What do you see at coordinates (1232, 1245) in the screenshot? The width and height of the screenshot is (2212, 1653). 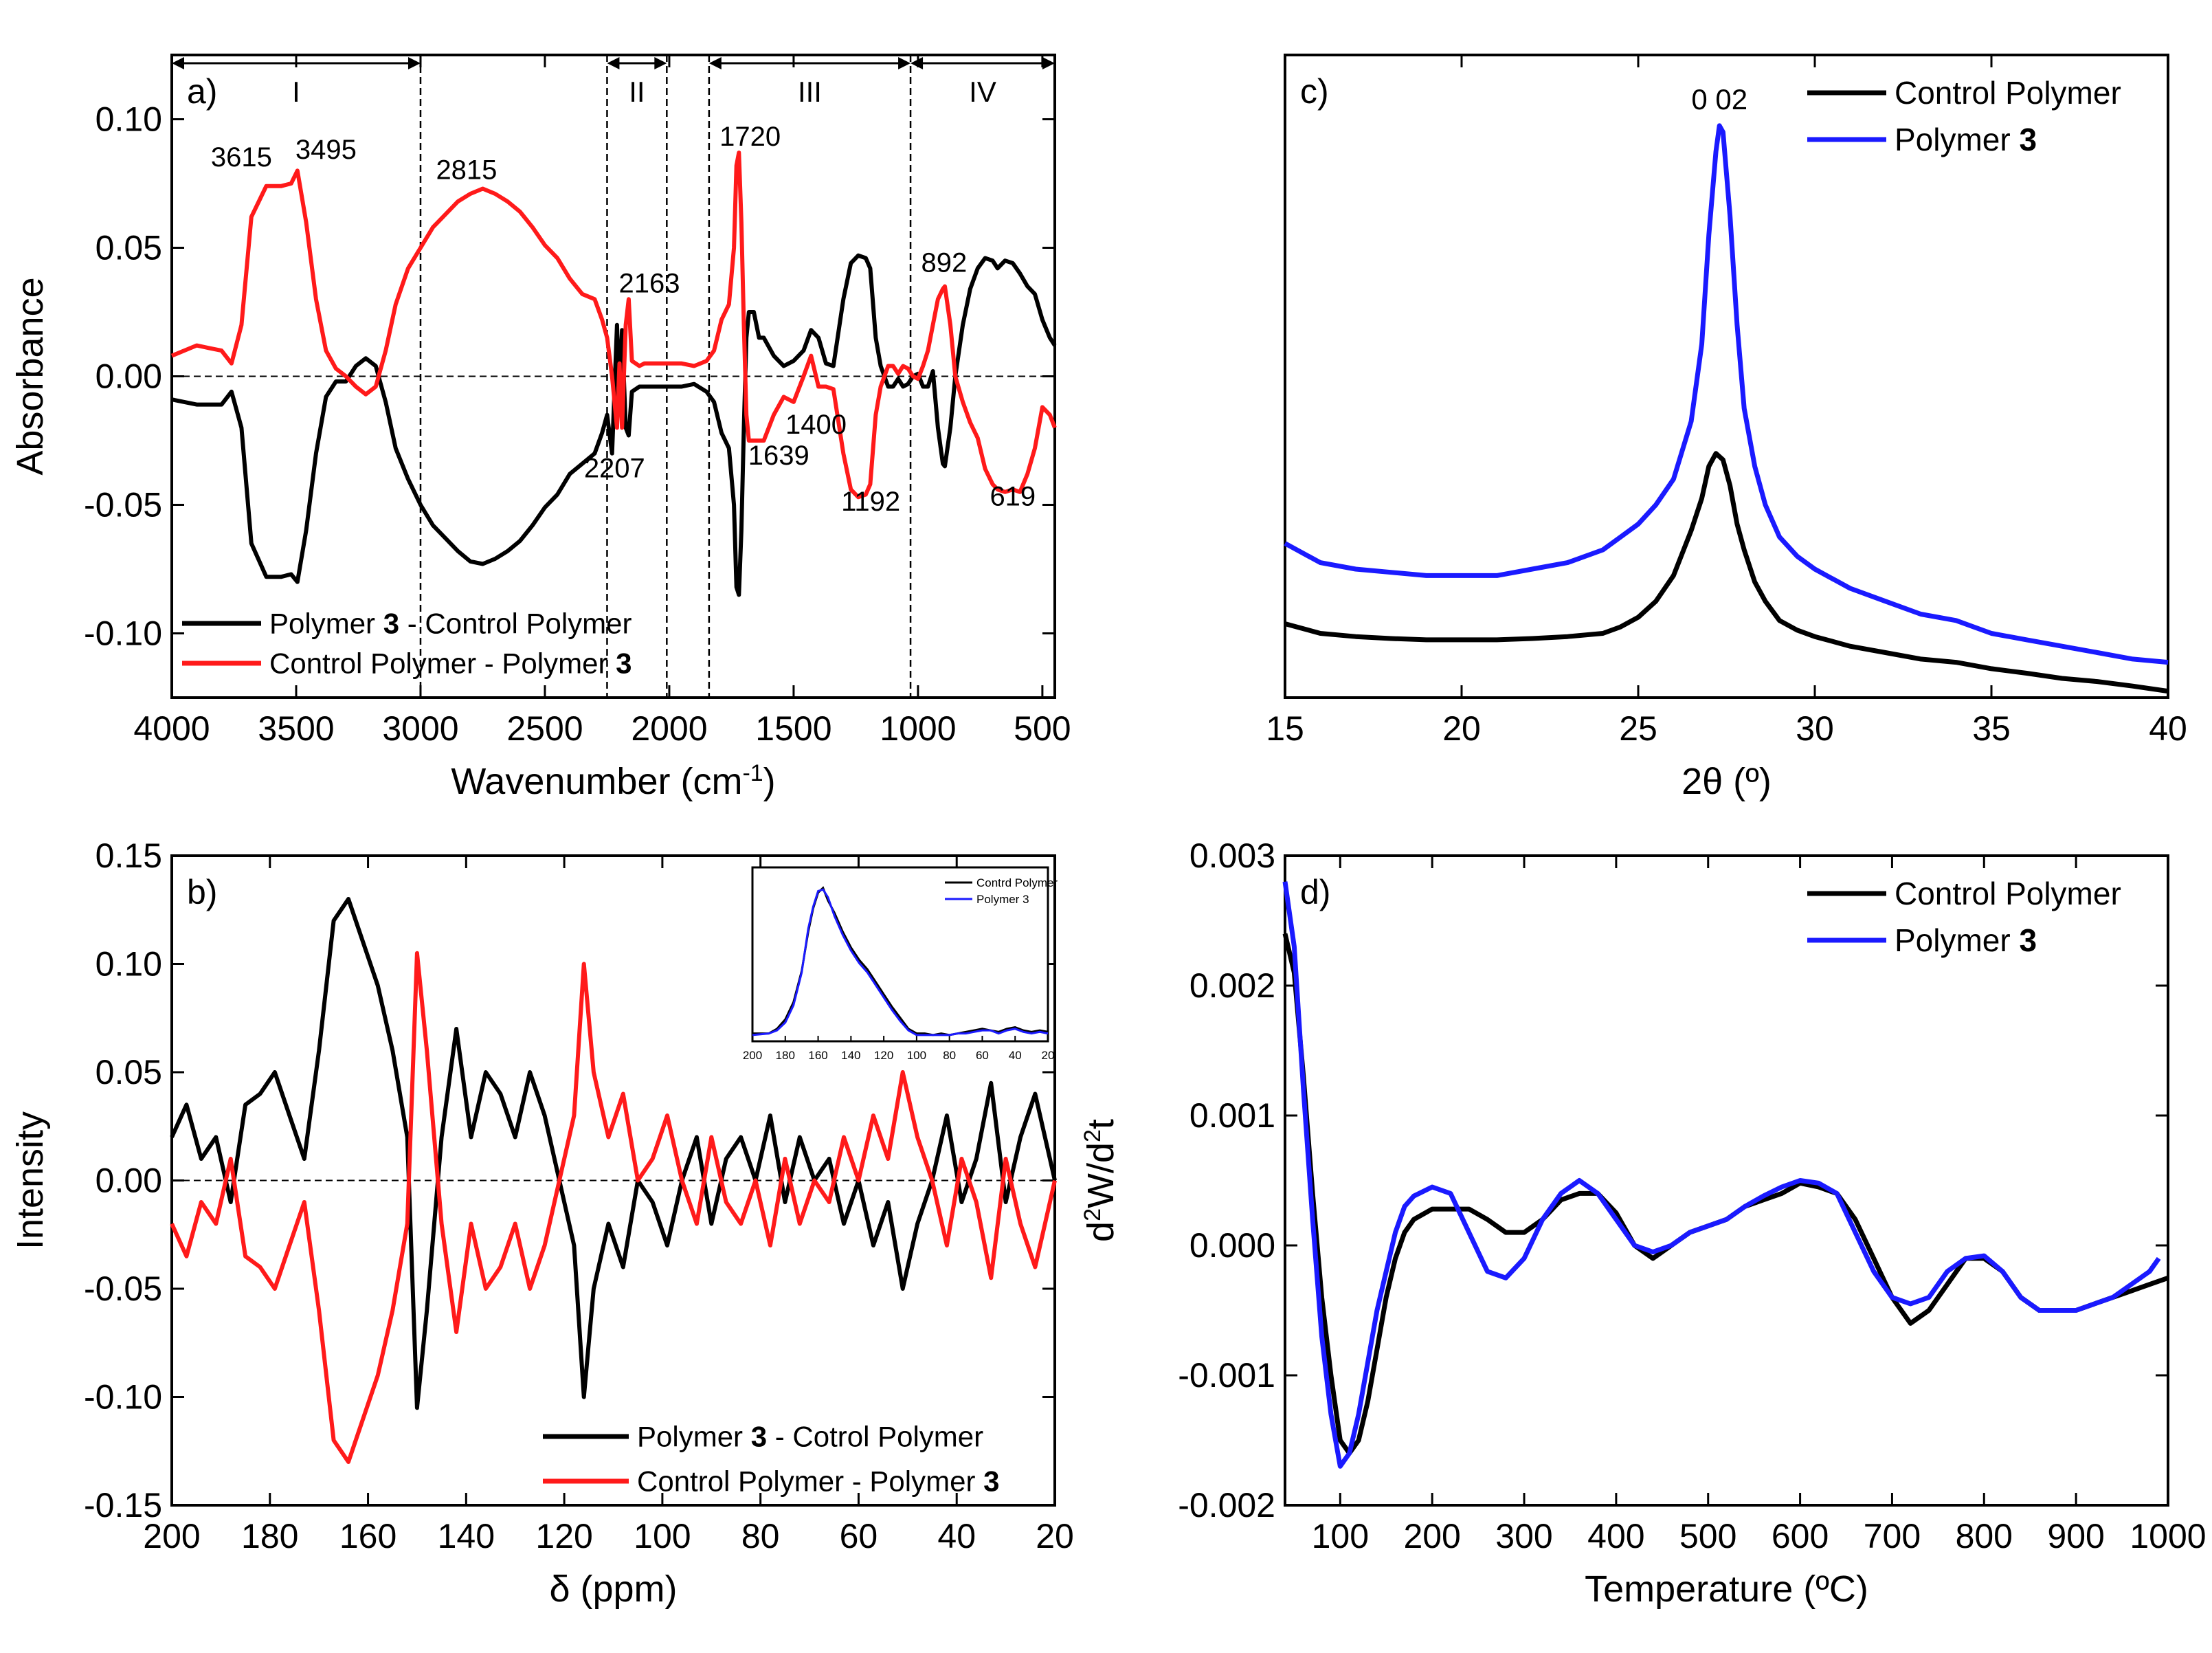 I see `y-tick-label: 0.000` at bounding box center [1232, 1245].